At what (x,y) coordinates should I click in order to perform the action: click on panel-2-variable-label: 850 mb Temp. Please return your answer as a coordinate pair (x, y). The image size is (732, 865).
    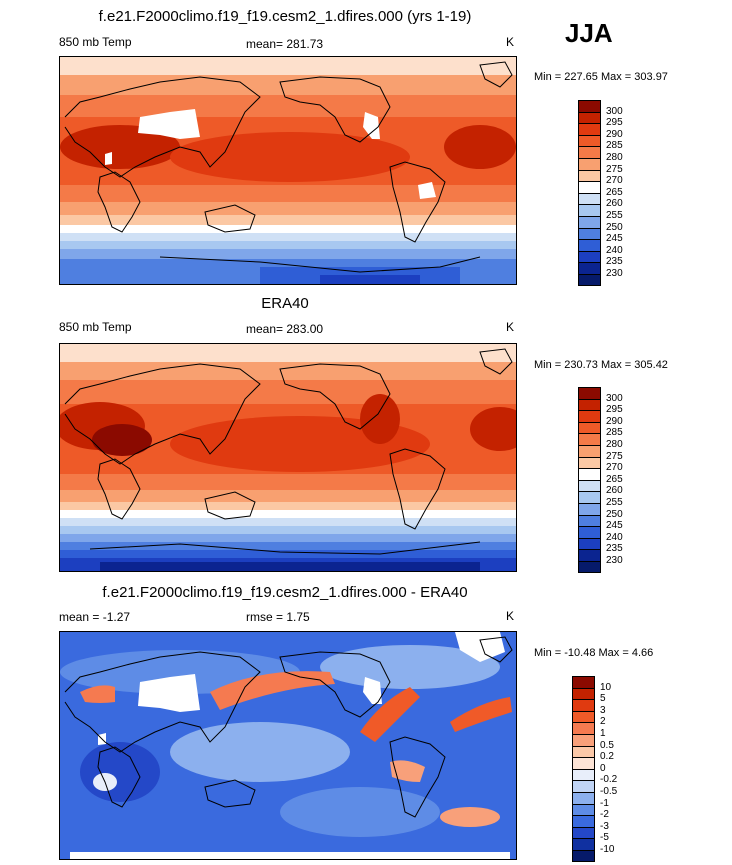
    Looking at the image, I should click on (95, 327).